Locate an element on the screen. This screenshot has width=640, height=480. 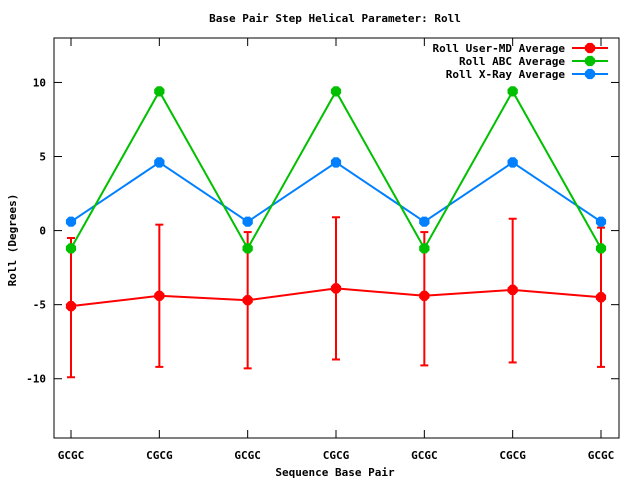
y-tick-label: 5 is located at coordinates (42, 157).